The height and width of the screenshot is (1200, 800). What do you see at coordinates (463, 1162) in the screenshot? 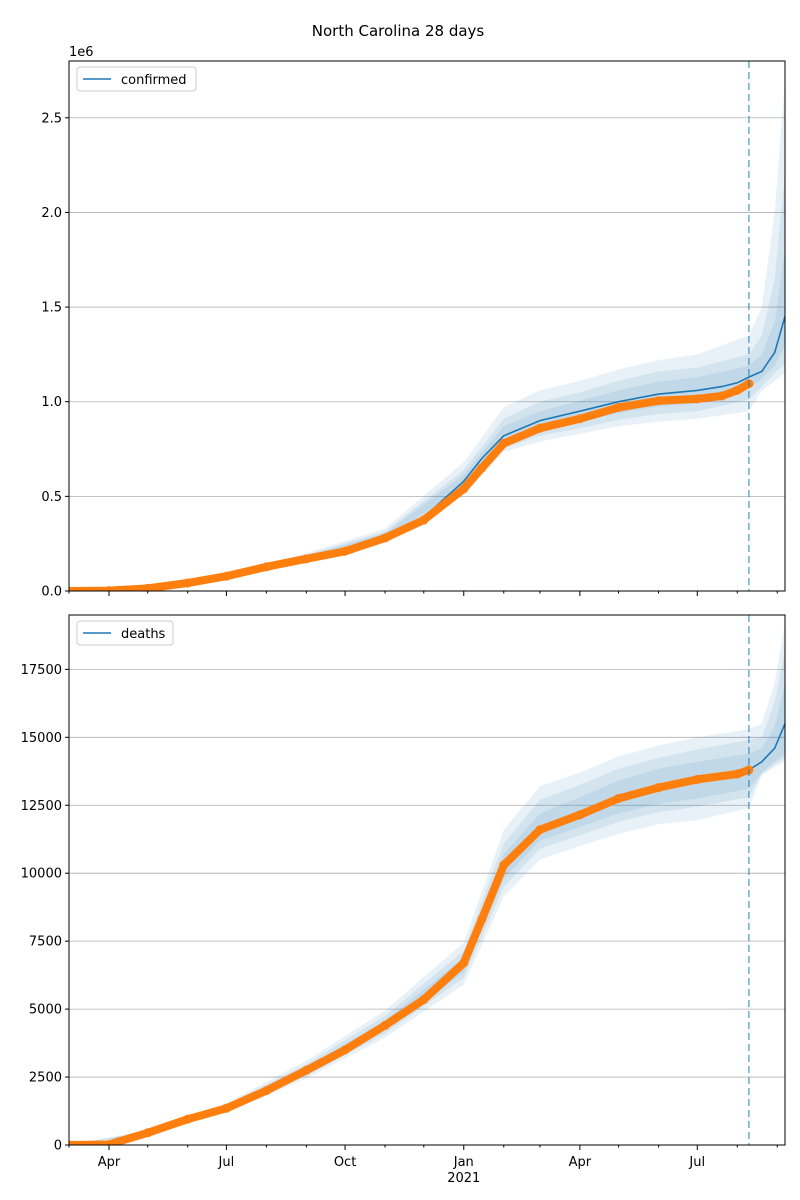
I see `x-tick-label: Jan` at bounding box center [463, 1162].